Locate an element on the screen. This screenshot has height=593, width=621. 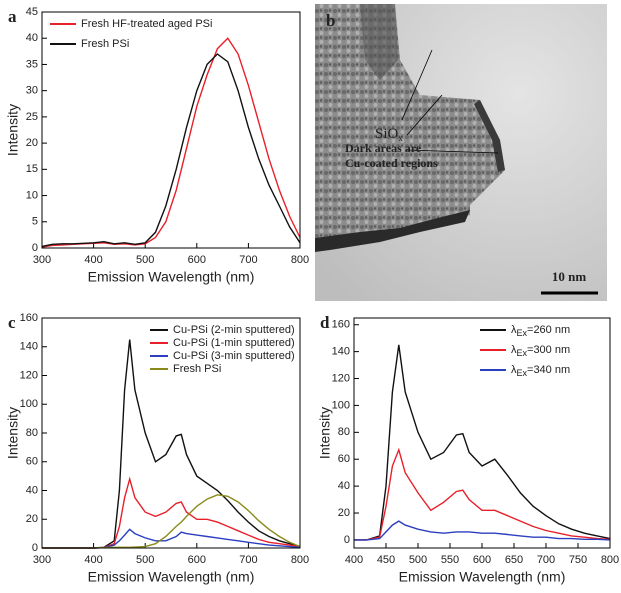
panel-label: c is located at coordinates (12, 322).